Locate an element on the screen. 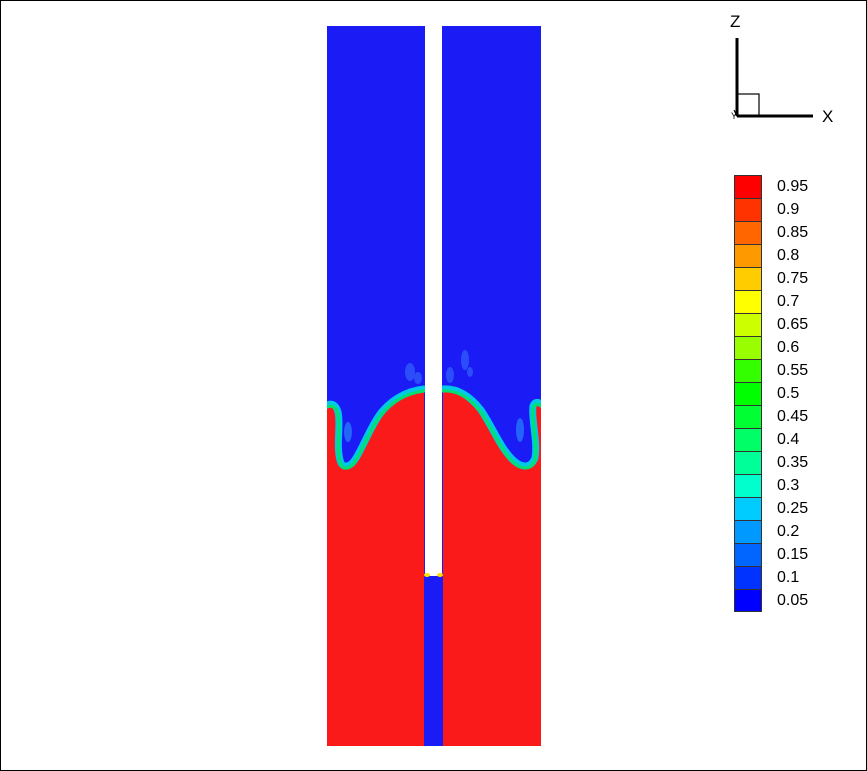  droplet-wisps is located at coordinates (434, 396).